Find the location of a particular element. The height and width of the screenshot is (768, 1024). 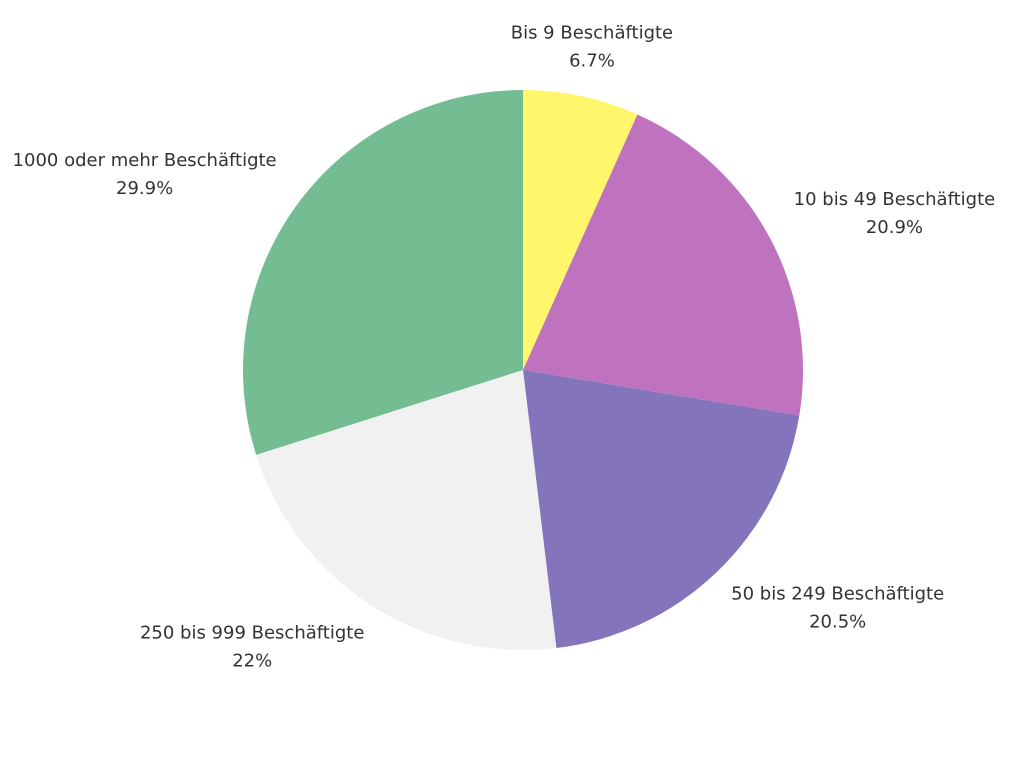

value-label: 29.9% is located at coordinates (144, 188).